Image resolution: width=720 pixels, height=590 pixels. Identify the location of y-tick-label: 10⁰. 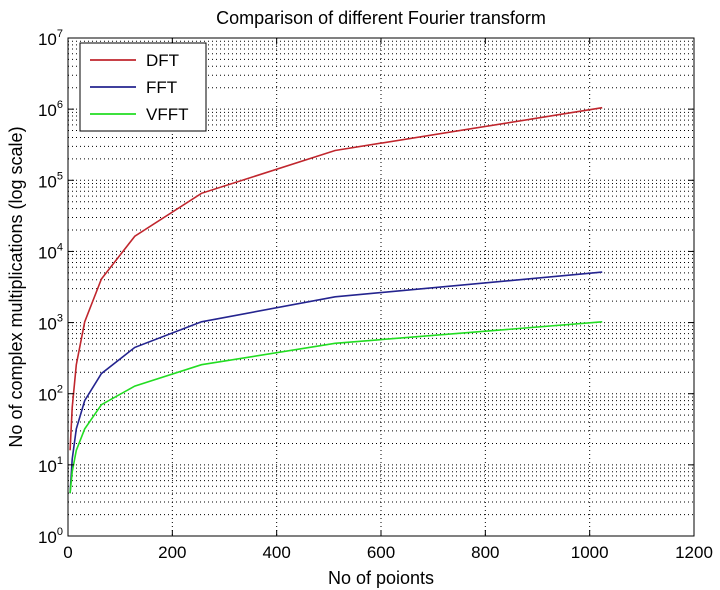
(50, 536).